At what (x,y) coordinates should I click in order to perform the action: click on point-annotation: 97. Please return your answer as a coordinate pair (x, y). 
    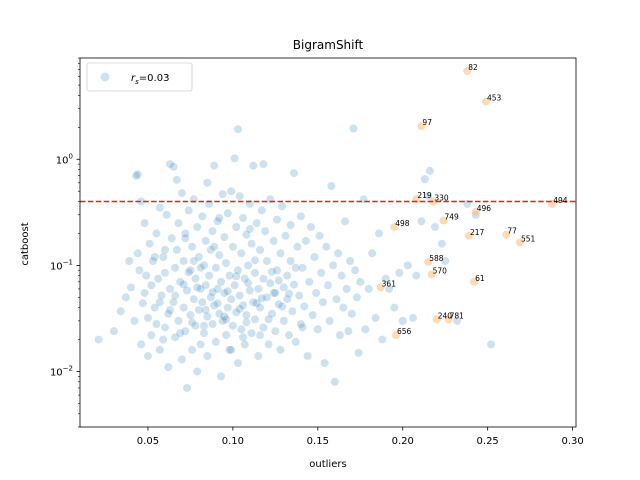
    Looking at the image, I should click on (427, 122).